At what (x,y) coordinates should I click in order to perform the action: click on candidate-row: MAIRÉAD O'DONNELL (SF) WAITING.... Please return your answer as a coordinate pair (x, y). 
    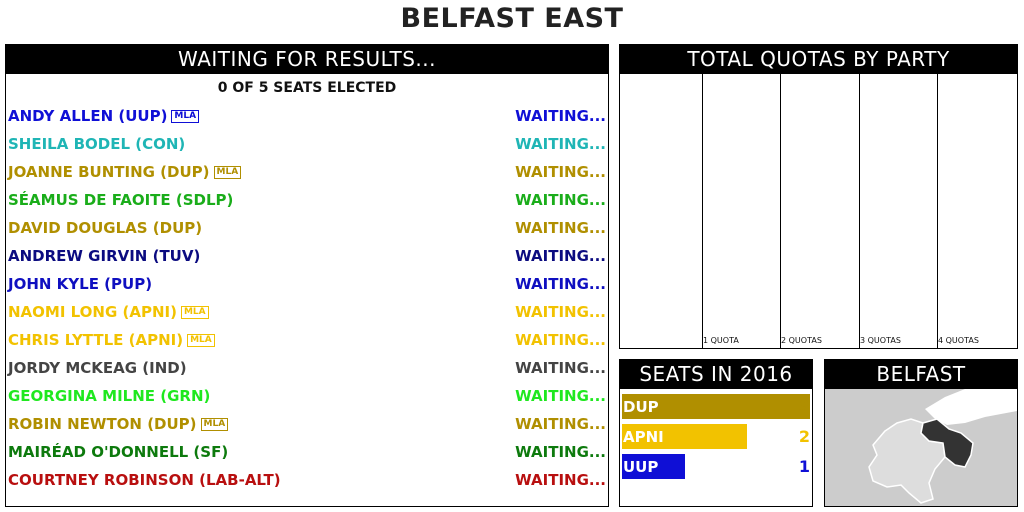
    Looking at the image, I should click on (307, 452).